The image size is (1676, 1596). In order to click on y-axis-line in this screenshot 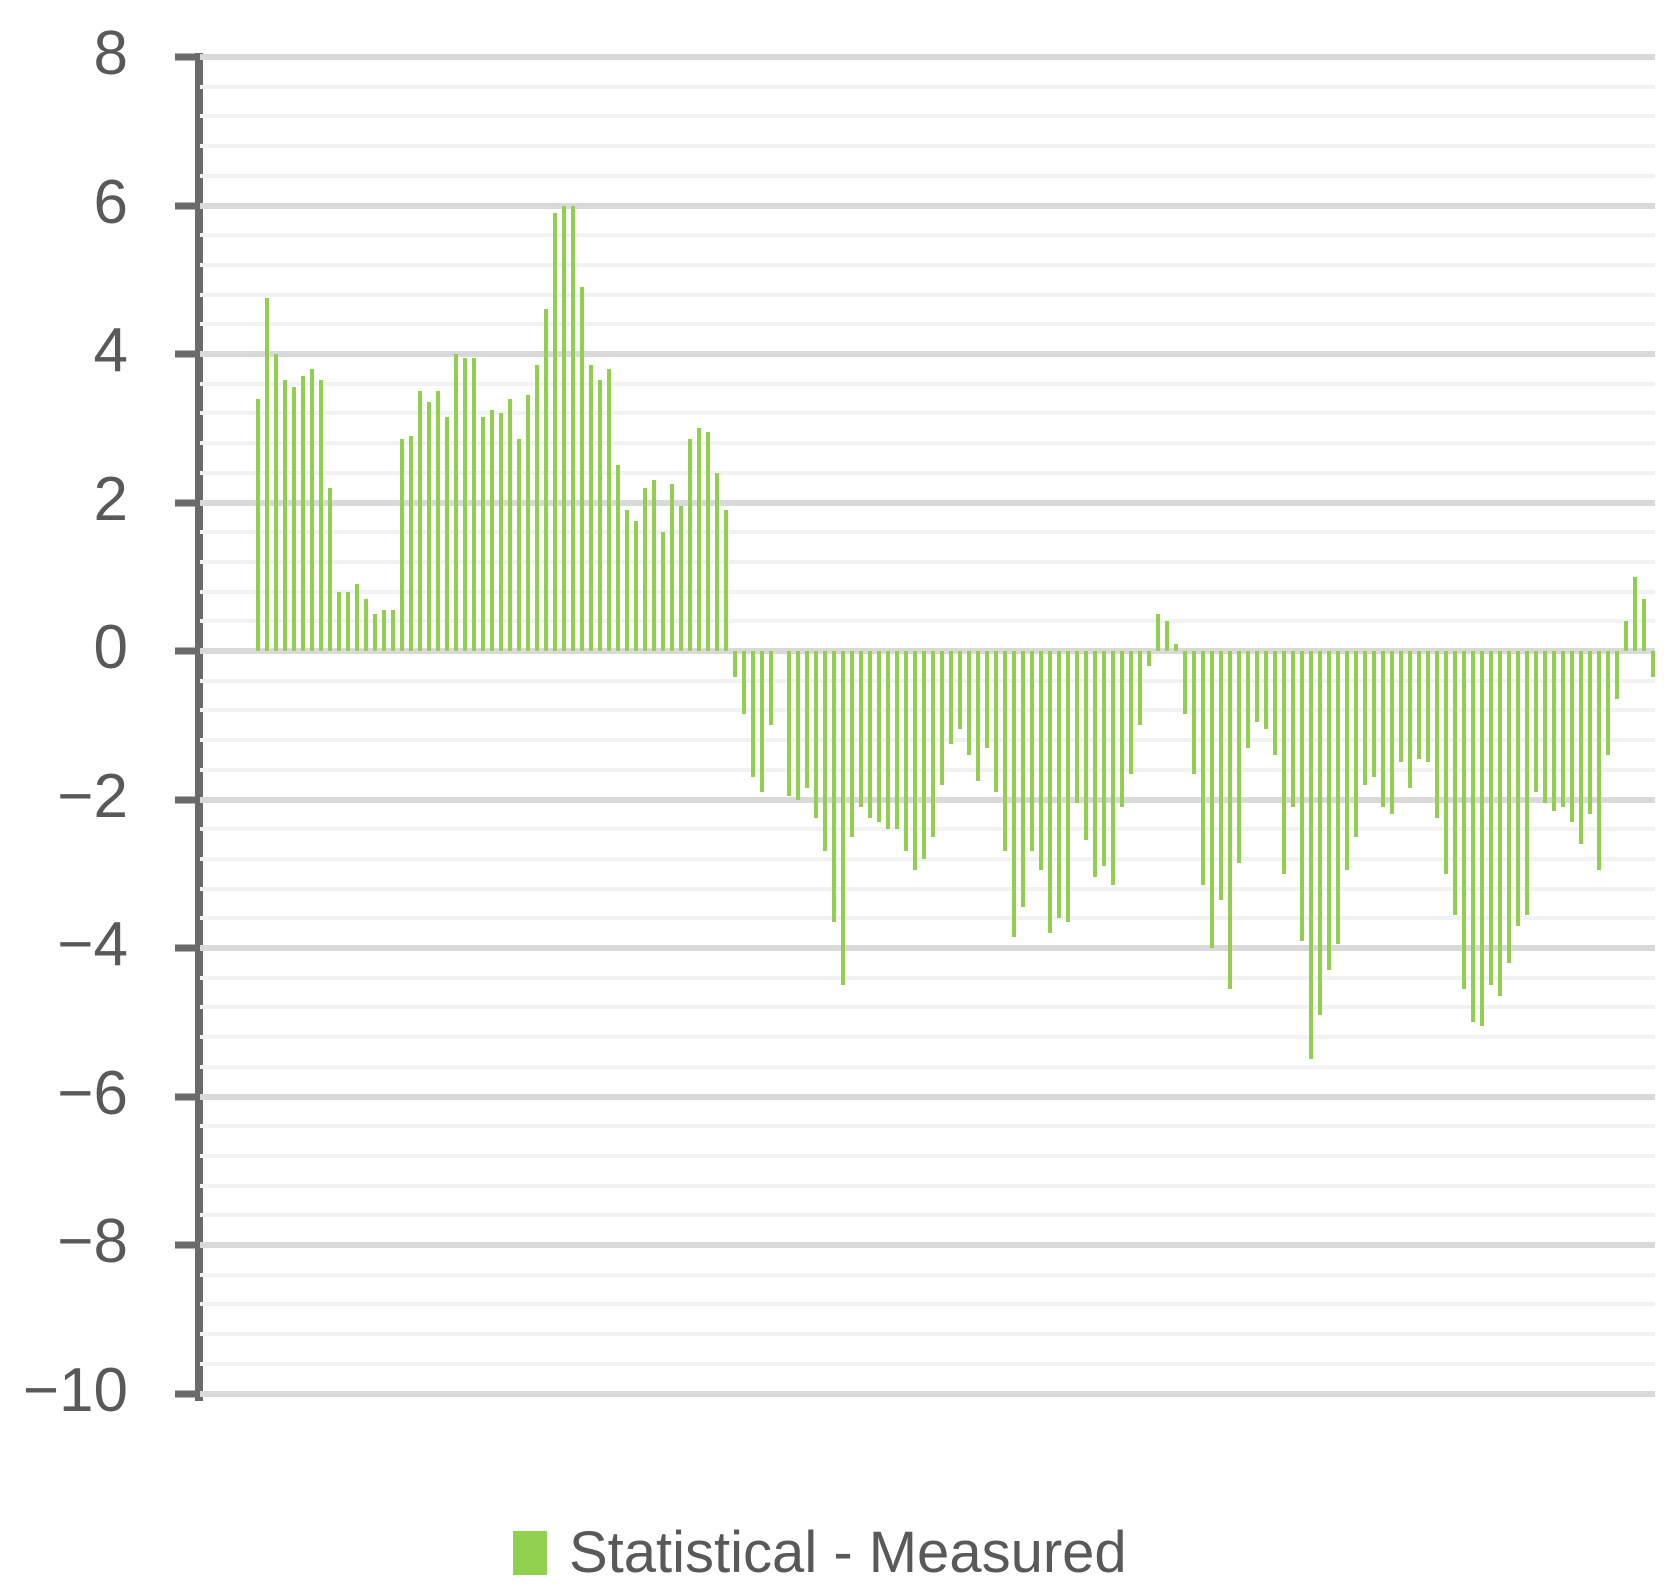, I will do `click(199, 727)`.